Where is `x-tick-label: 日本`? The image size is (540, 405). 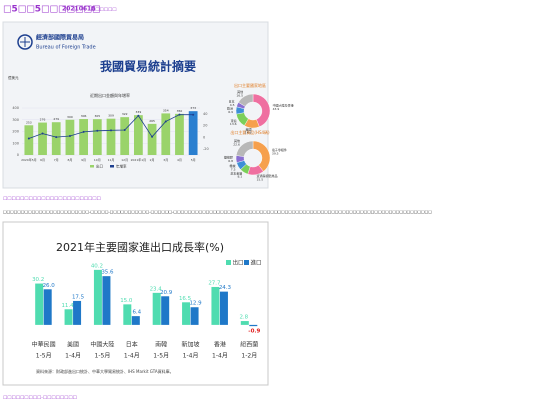 x-tick-label: 日本 is located at coordinates (132, 345).